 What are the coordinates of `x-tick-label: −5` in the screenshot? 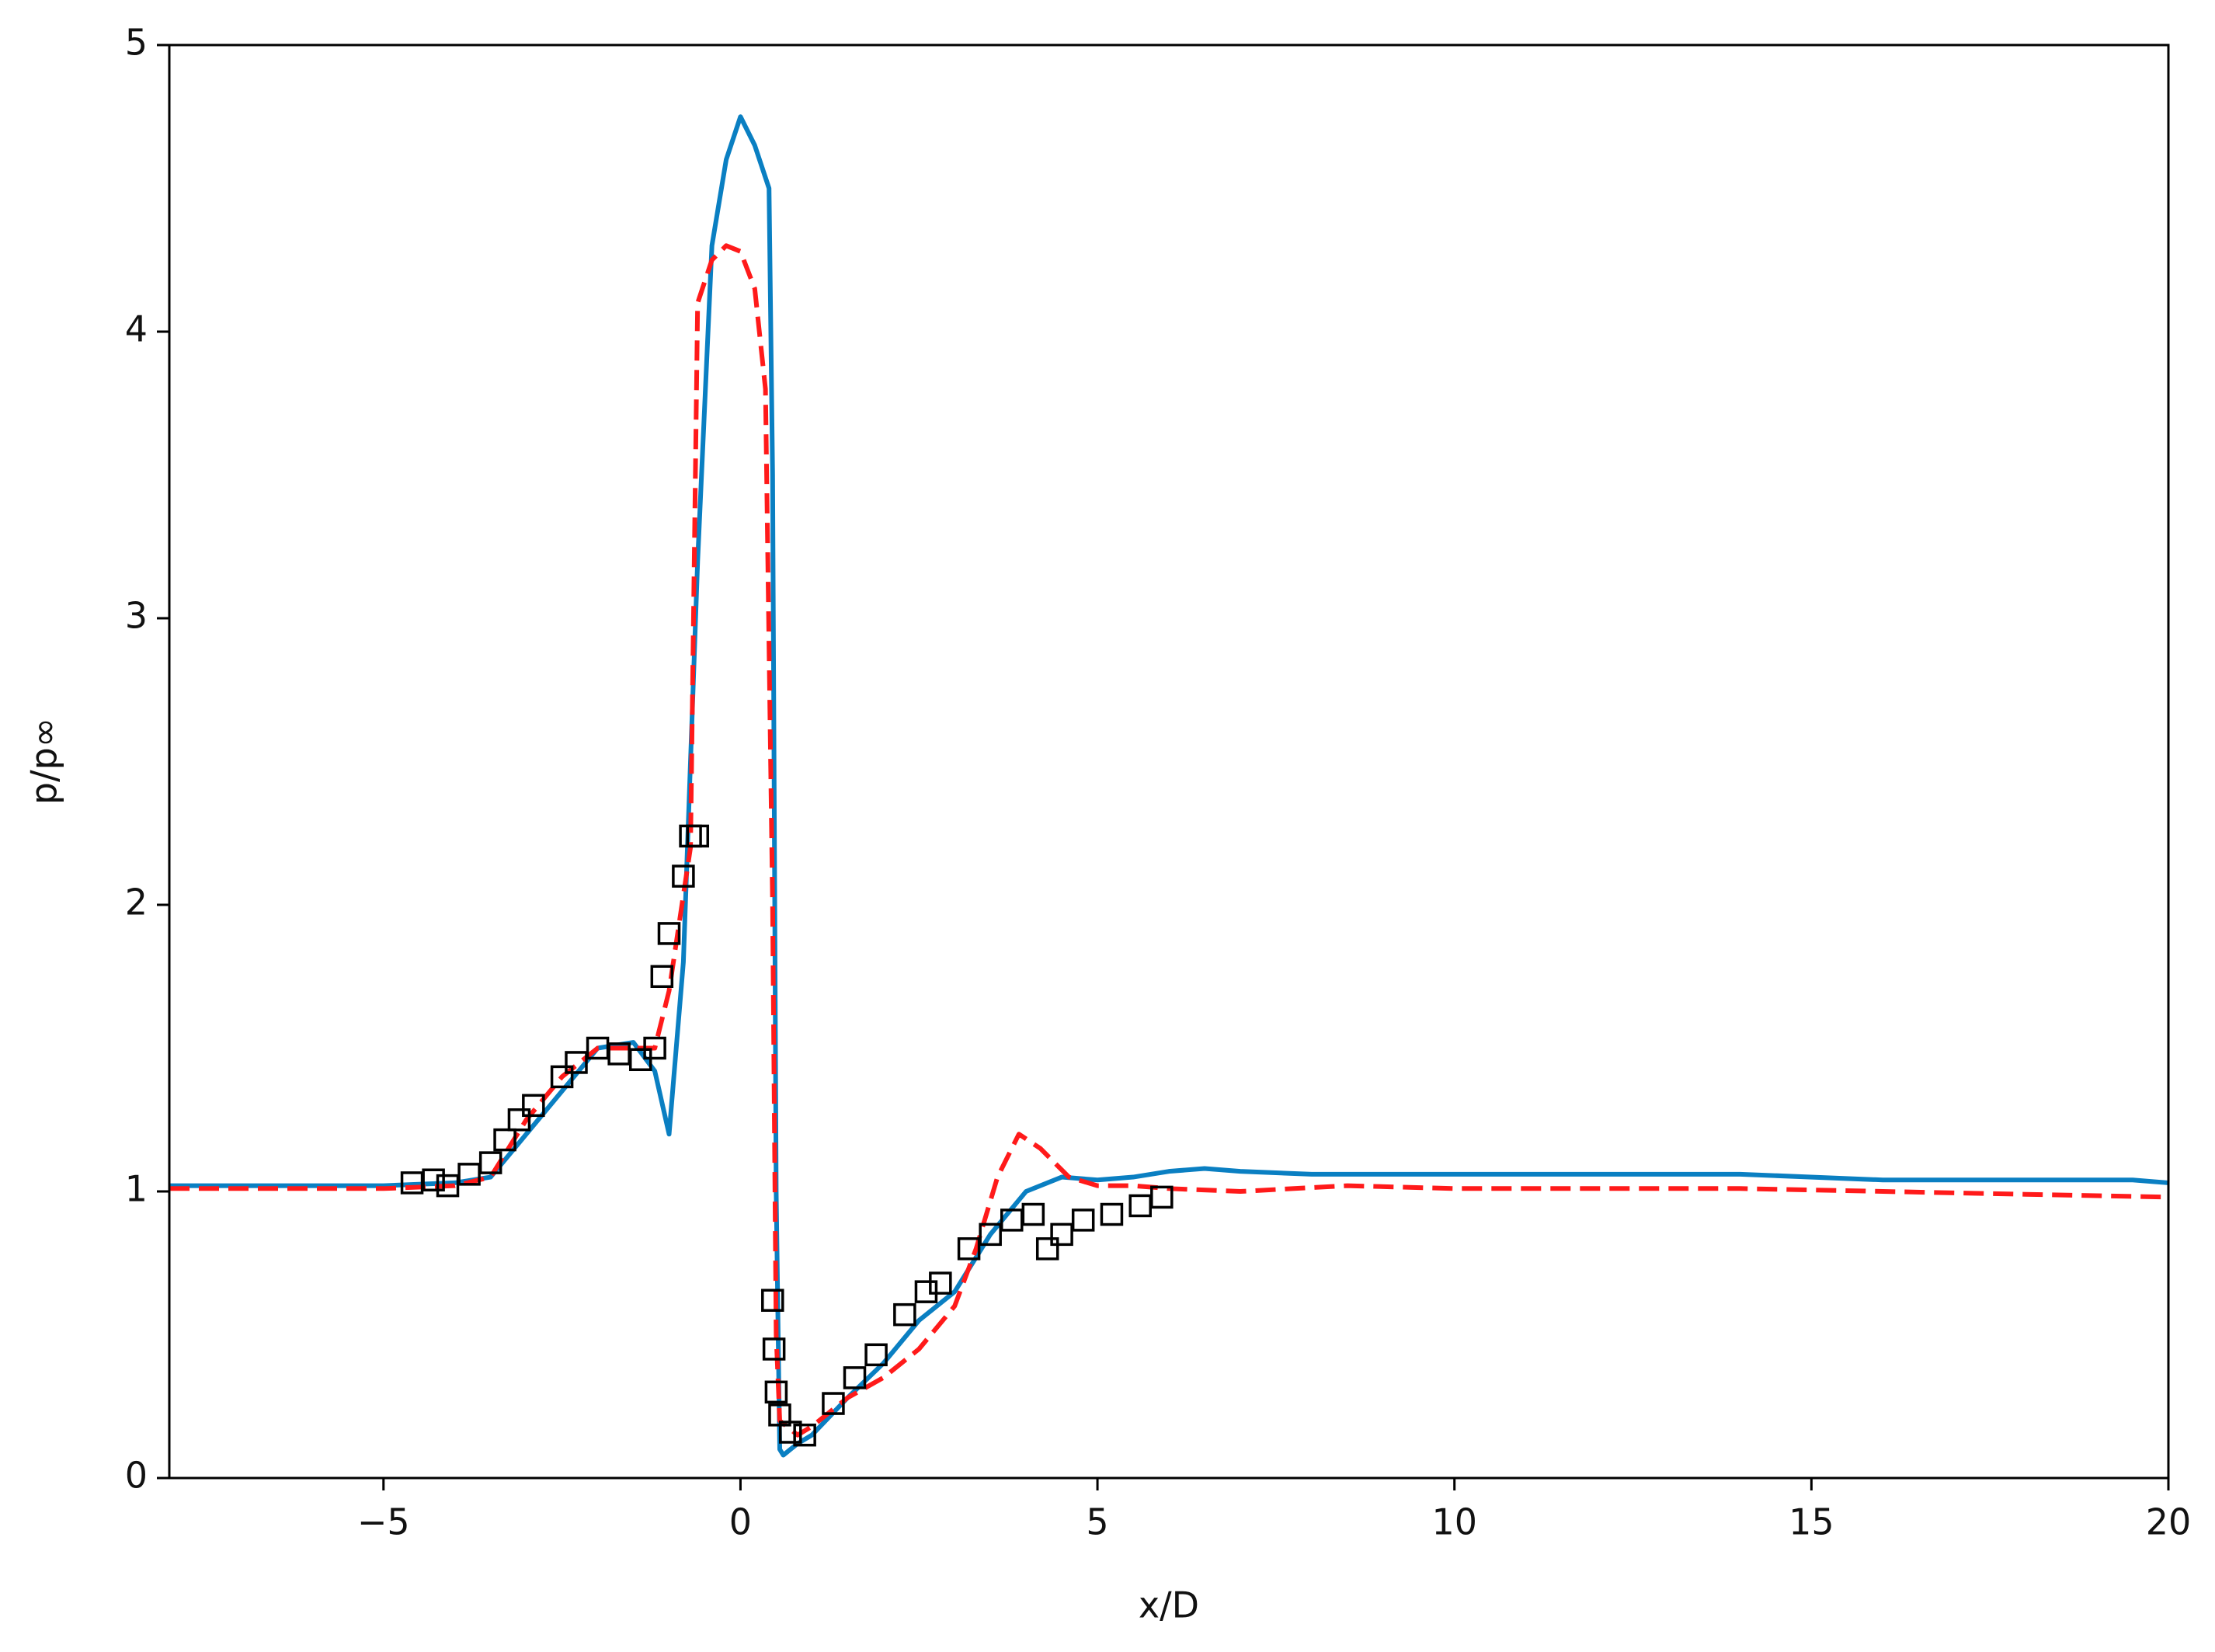 It's located at (383, 1522).